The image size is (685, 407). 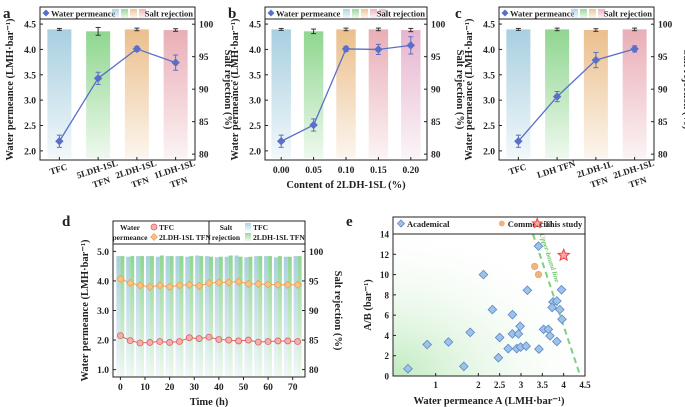 I want to click on y2-tick-label: 90, so click(x=314, y=312).